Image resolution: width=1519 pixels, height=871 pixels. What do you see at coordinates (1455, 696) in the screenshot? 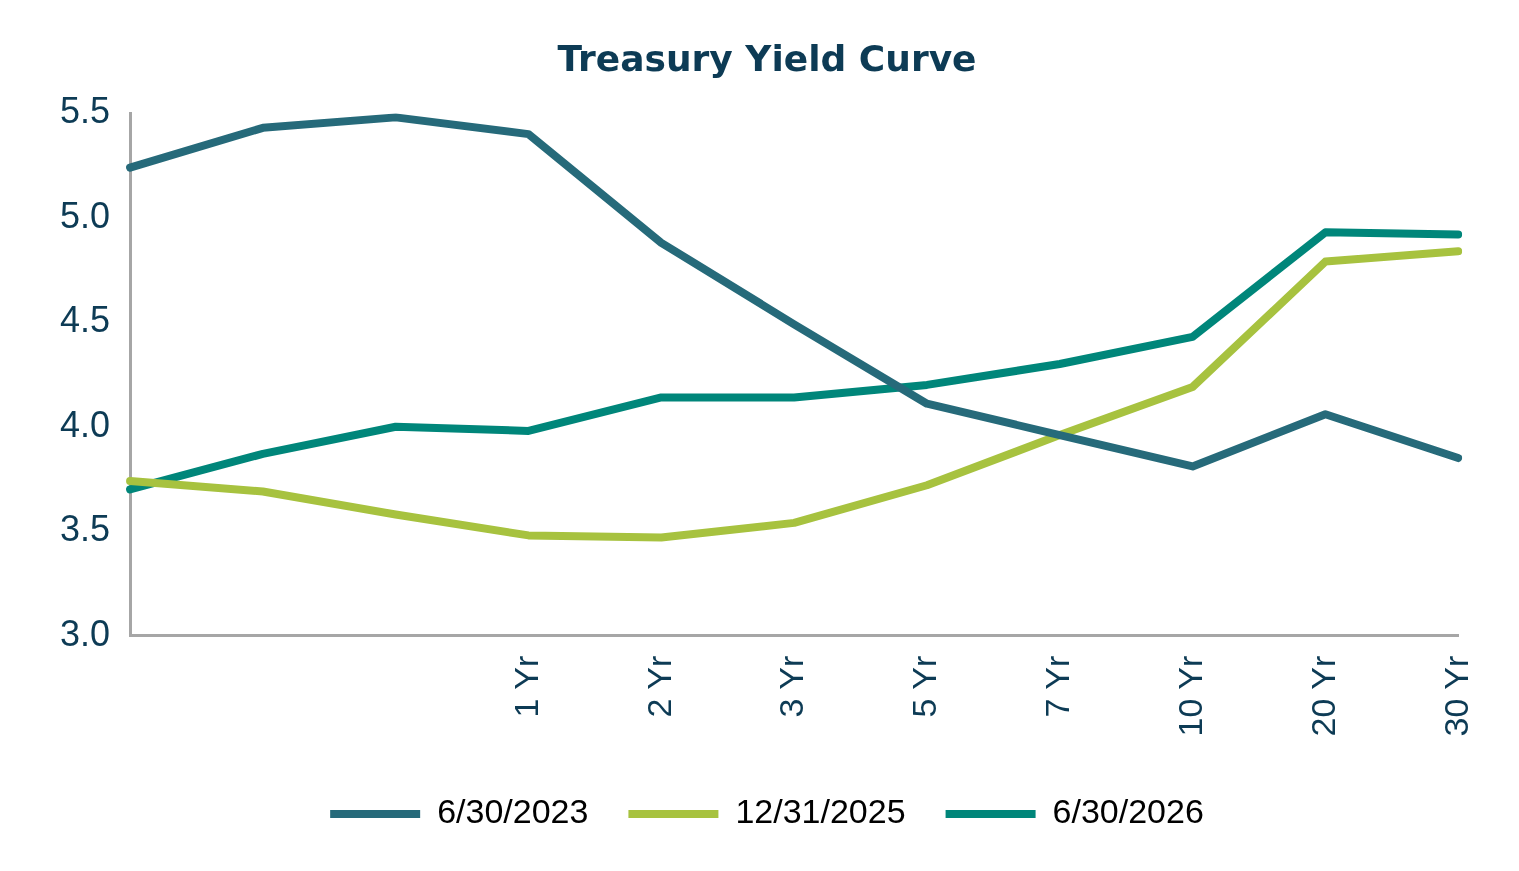
I see `x-tick-label: 30 Yr` at bounding box center [1455, 696].